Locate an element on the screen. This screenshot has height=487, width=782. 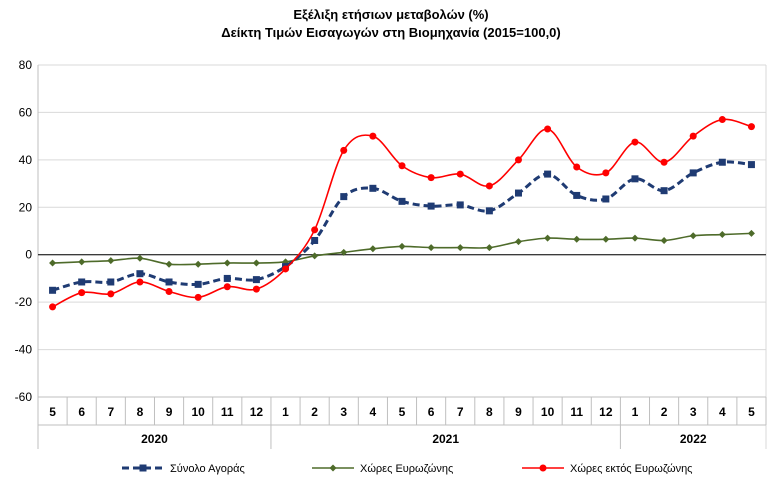
x-tick-label: 1 is located at coordinates (635, 412).